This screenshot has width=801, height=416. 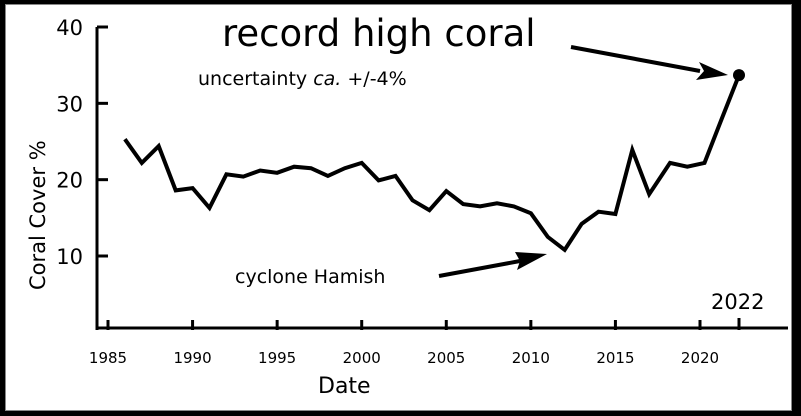 What do you see at coordinates (446, 358) in the screenshot?
I see `x-tick-label: 2005` at bounding box center [446, 358].